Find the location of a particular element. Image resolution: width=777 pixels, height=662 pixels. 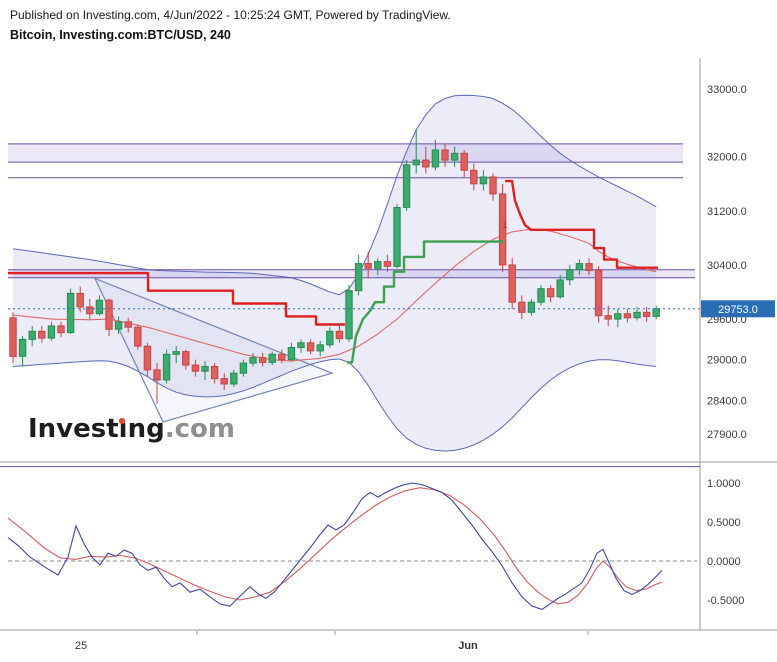

price-axis-label: 28400.0 is located at coordinates (727, 401).